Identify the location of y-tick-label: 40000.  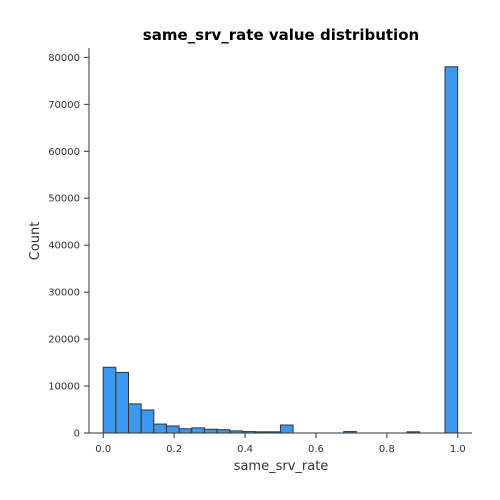
(64, 246).